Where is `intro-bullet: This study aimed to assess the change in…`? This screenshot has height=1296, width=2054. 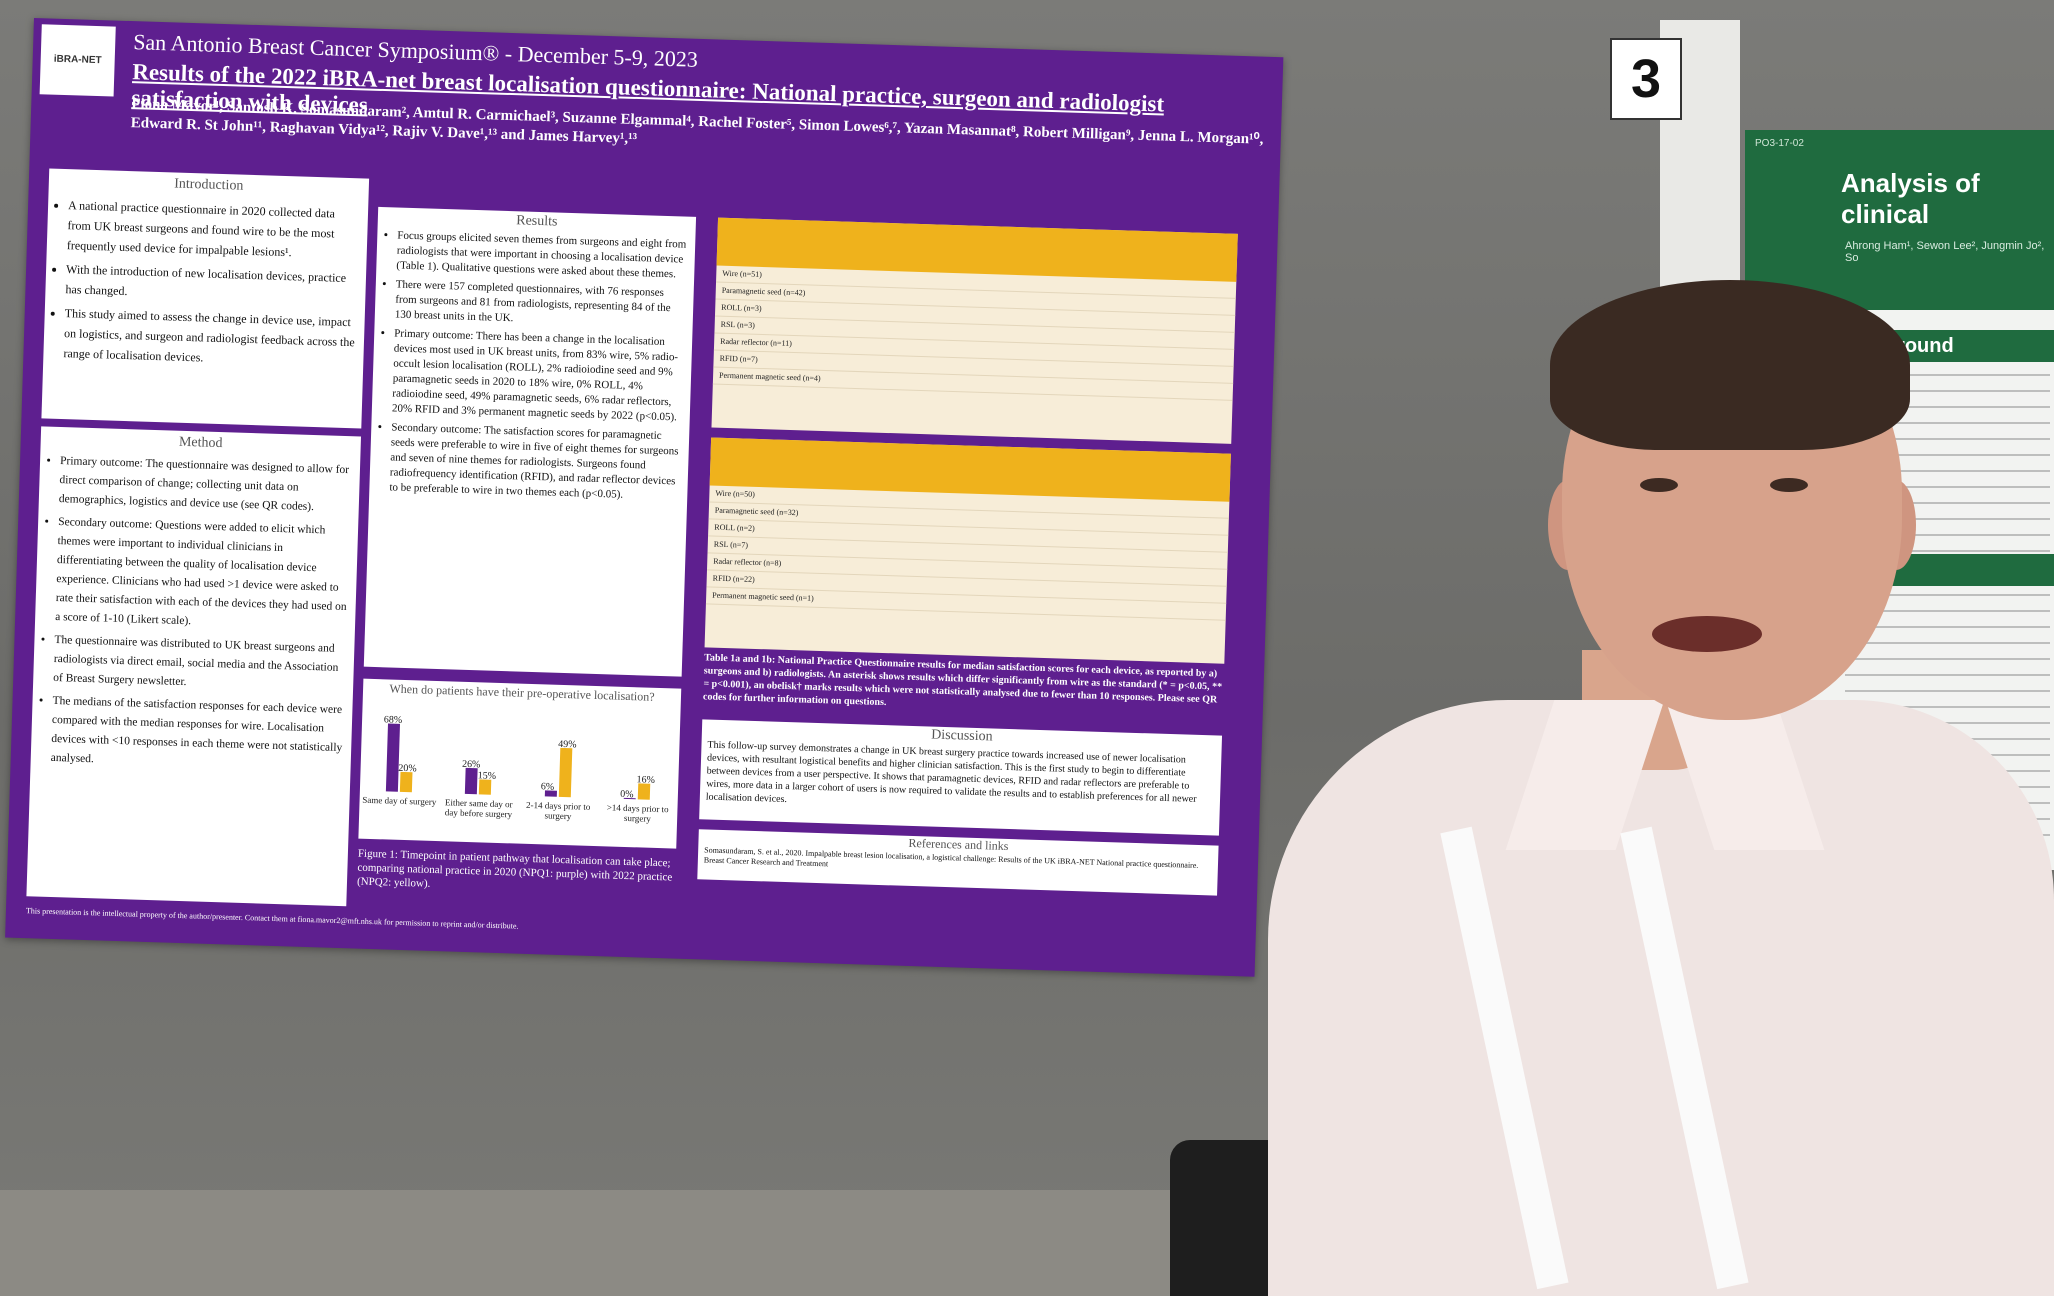
intro-bullet: This study aimed to assess the change in… is located at coordinates (210, 337).